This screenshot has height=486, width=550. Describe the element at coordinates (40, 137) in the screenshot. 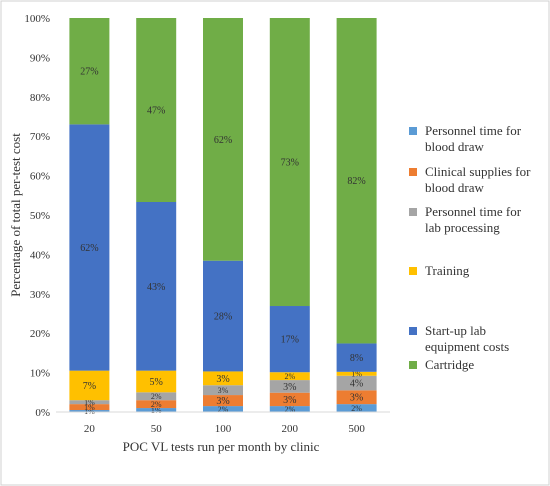

I see `y-tick-label: 70%` at that location.